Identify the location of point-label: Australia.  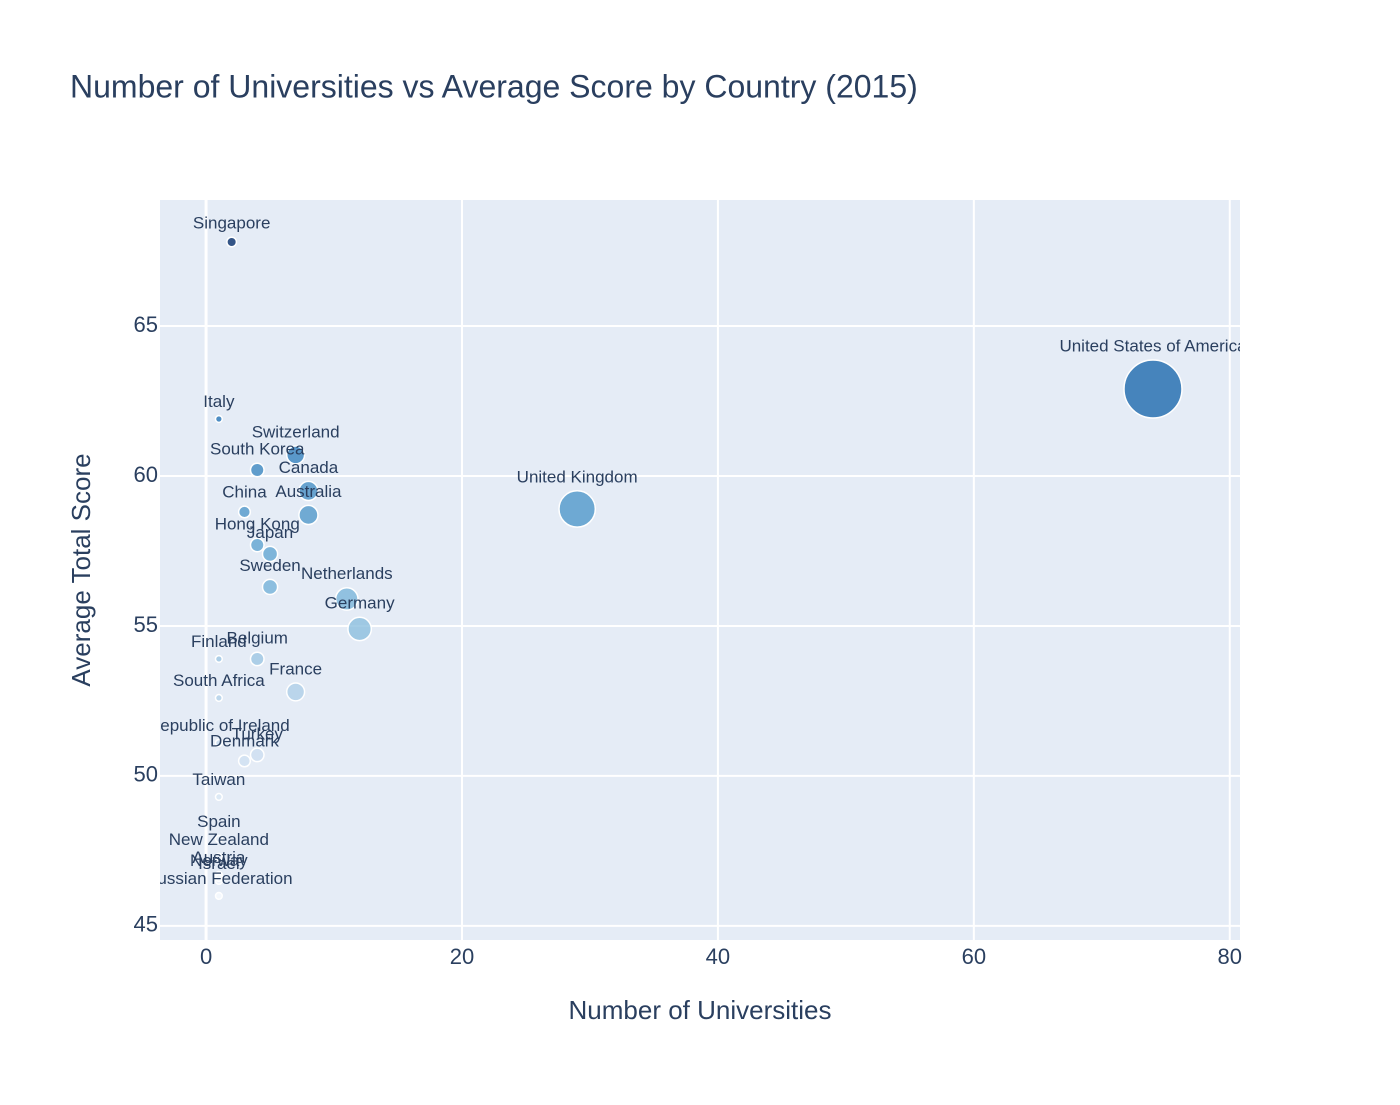
(308, 491).